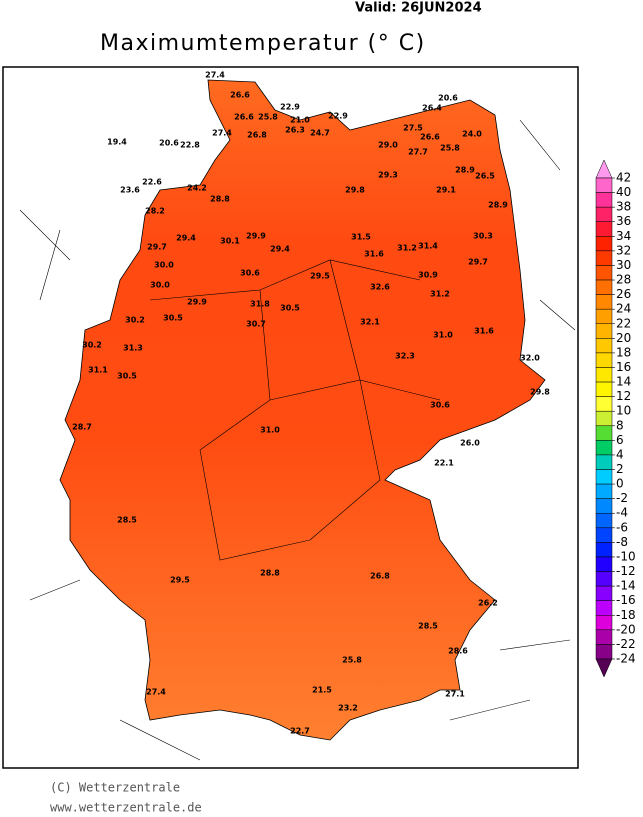 The image size is (643, 817). Describe the element at coordinates (244, 117) in the screenshot. I see `station-value: 26.6` at that location.